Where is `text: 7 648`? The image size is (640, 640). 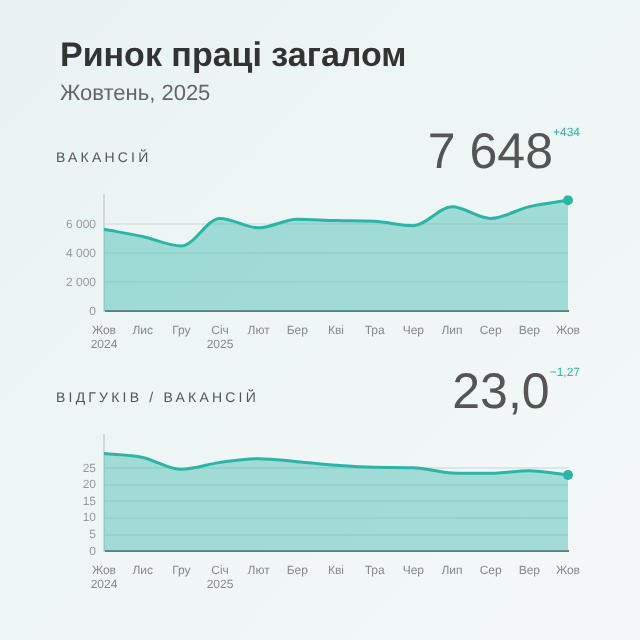
text: 7 648 is located at coordinates (490, 152).